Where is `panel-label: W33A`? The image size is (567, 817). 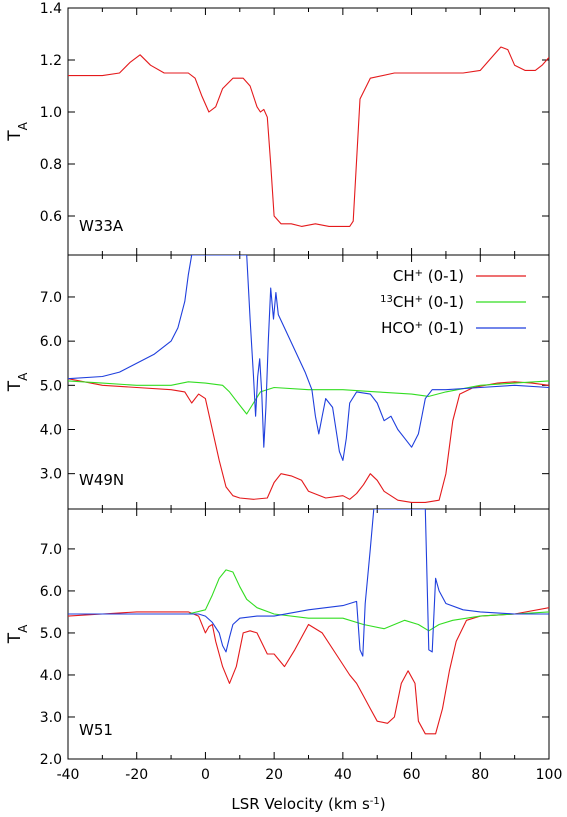 panel-label: W33A is located at coordinates (101, 226).